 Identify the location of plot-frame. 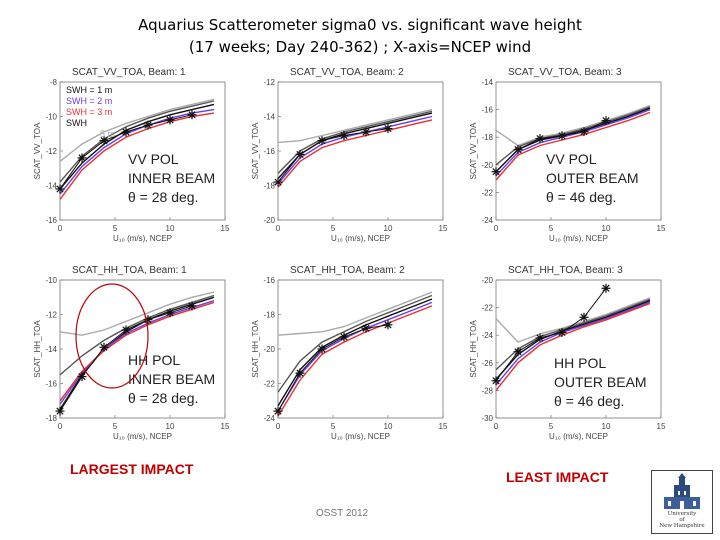
(578, 151).